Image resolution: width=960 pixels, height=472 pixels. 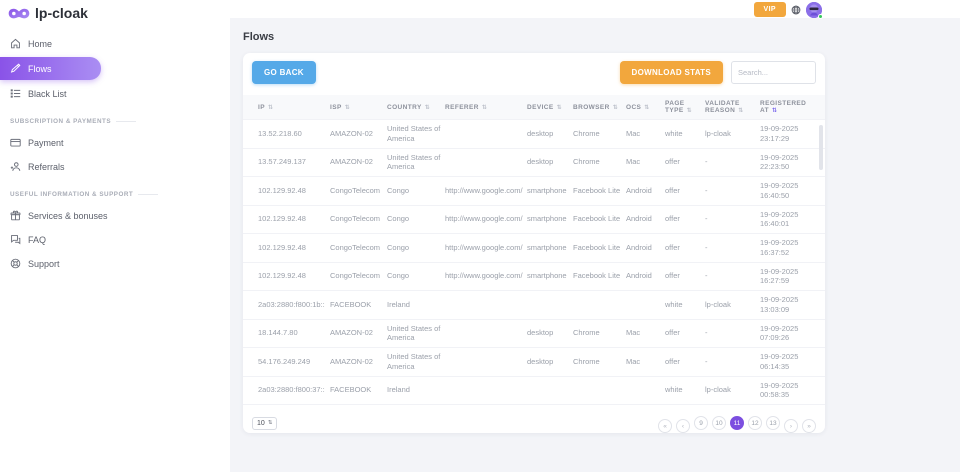 I want to click on sidebar-item-payment: Payment, so click(x=115, y=142).